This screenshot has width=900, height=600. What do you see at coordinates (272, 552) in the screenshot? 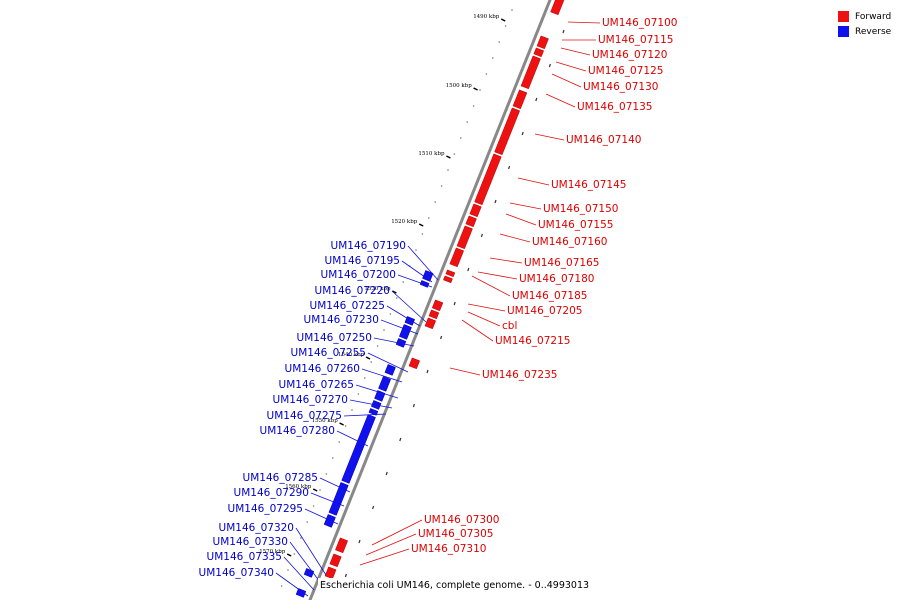
I see `tick-label: 1570 kbp` at bounding box center [272, 552].